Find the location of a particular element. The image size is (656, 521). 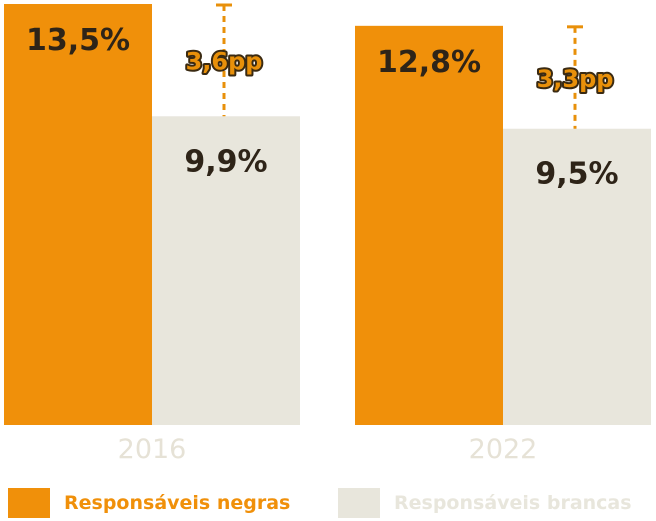

gap-label-2016: 3,6pp is located at coordinates (224, 62).